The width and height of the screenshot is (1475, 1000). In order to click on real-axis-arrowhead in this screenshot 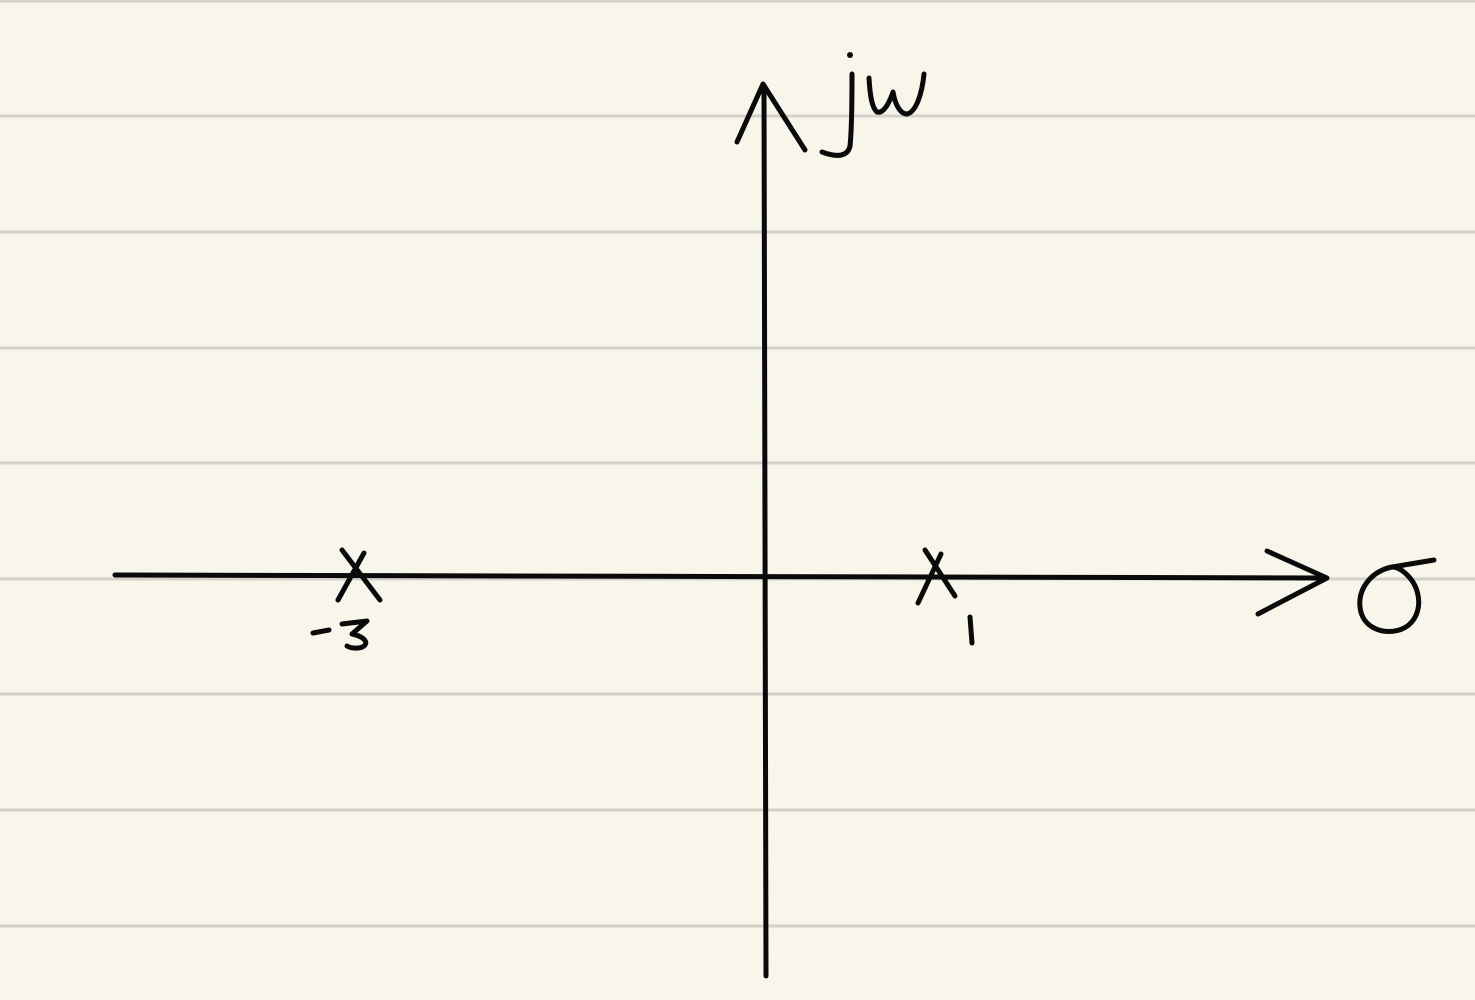, I will do `click(1292, 582)`.